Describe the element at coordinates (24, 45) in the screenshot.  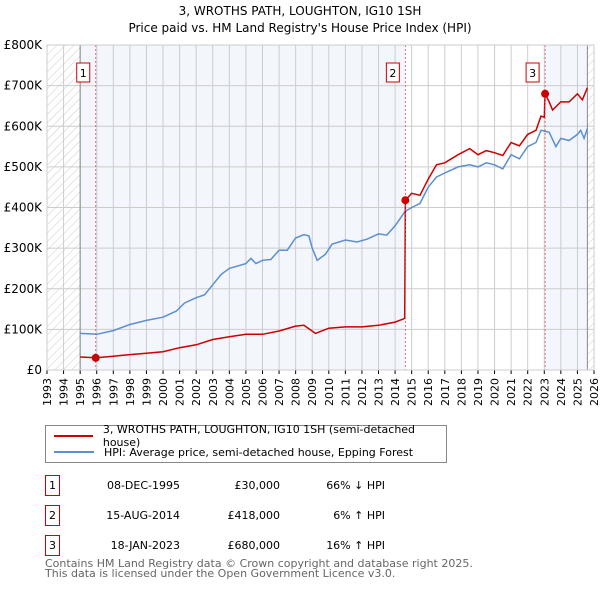
I see `y-tick-label: £800K` at that location.